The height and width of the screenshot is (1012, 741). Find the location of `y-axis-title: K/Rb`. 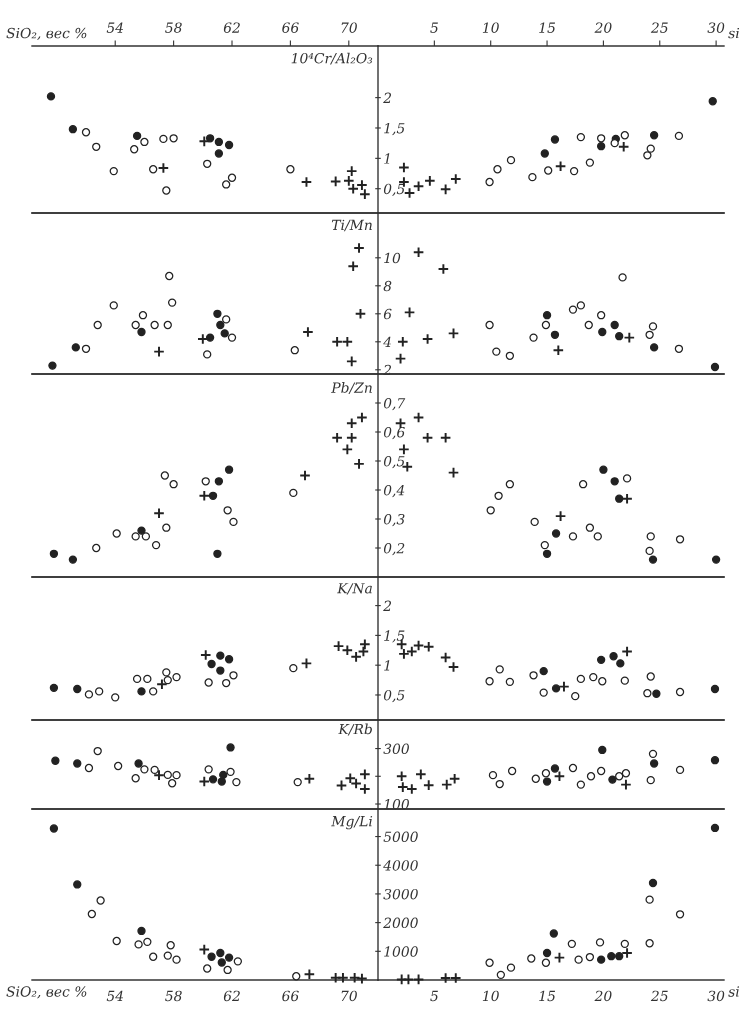

y-axis-title: K/Rb is located at coordinates (355, 729).